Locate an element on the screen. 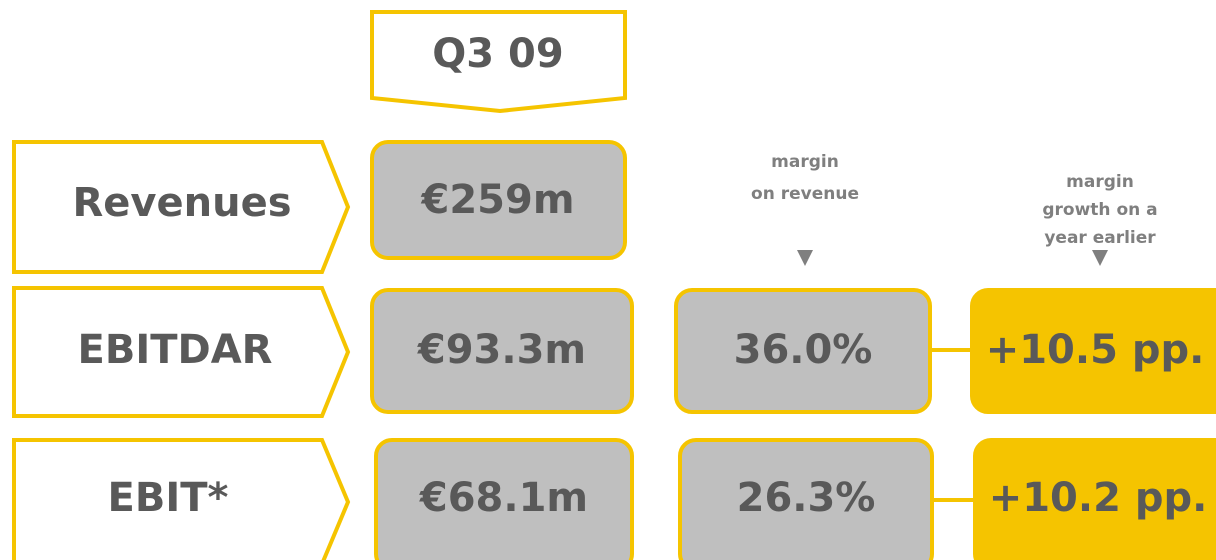  growth-header: margin growth on a year earlier is located at coordinates (1100, 219).